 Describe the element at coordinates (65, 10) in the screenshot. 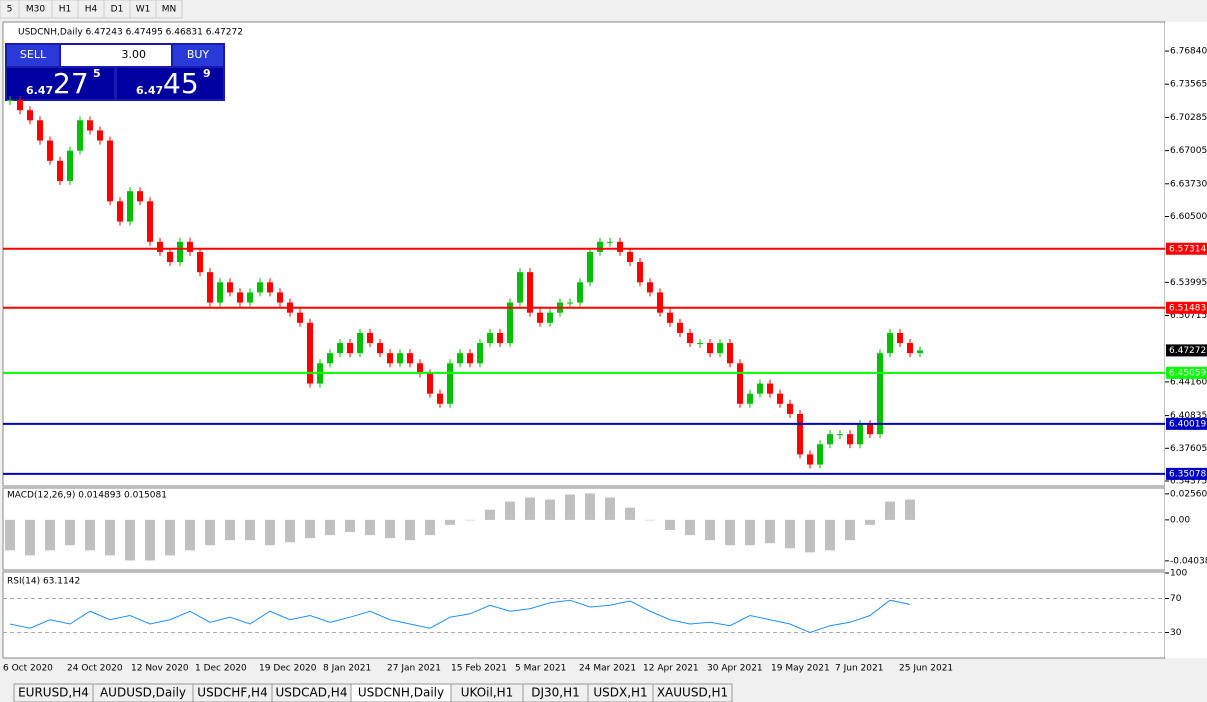

I see `timeframe-label: H1` at that location.